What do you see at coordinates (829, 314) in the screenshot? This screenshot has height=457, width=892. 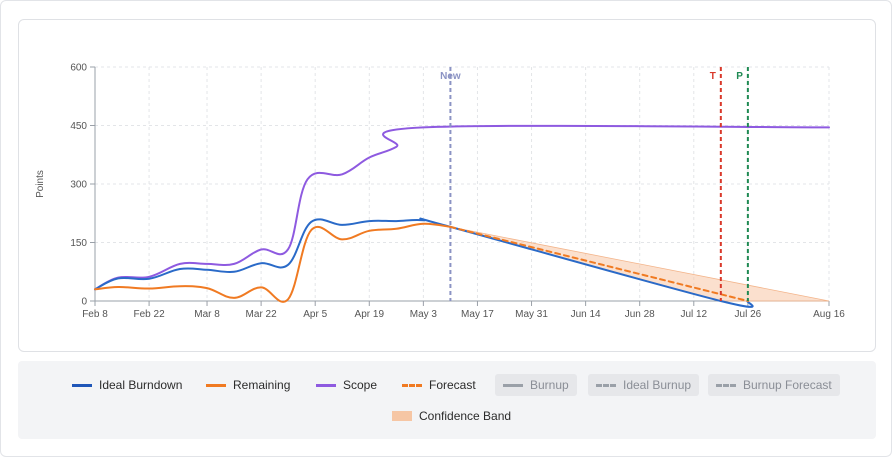 I see `x-tick-label: Aug 16` at bounding box center [829, 314].